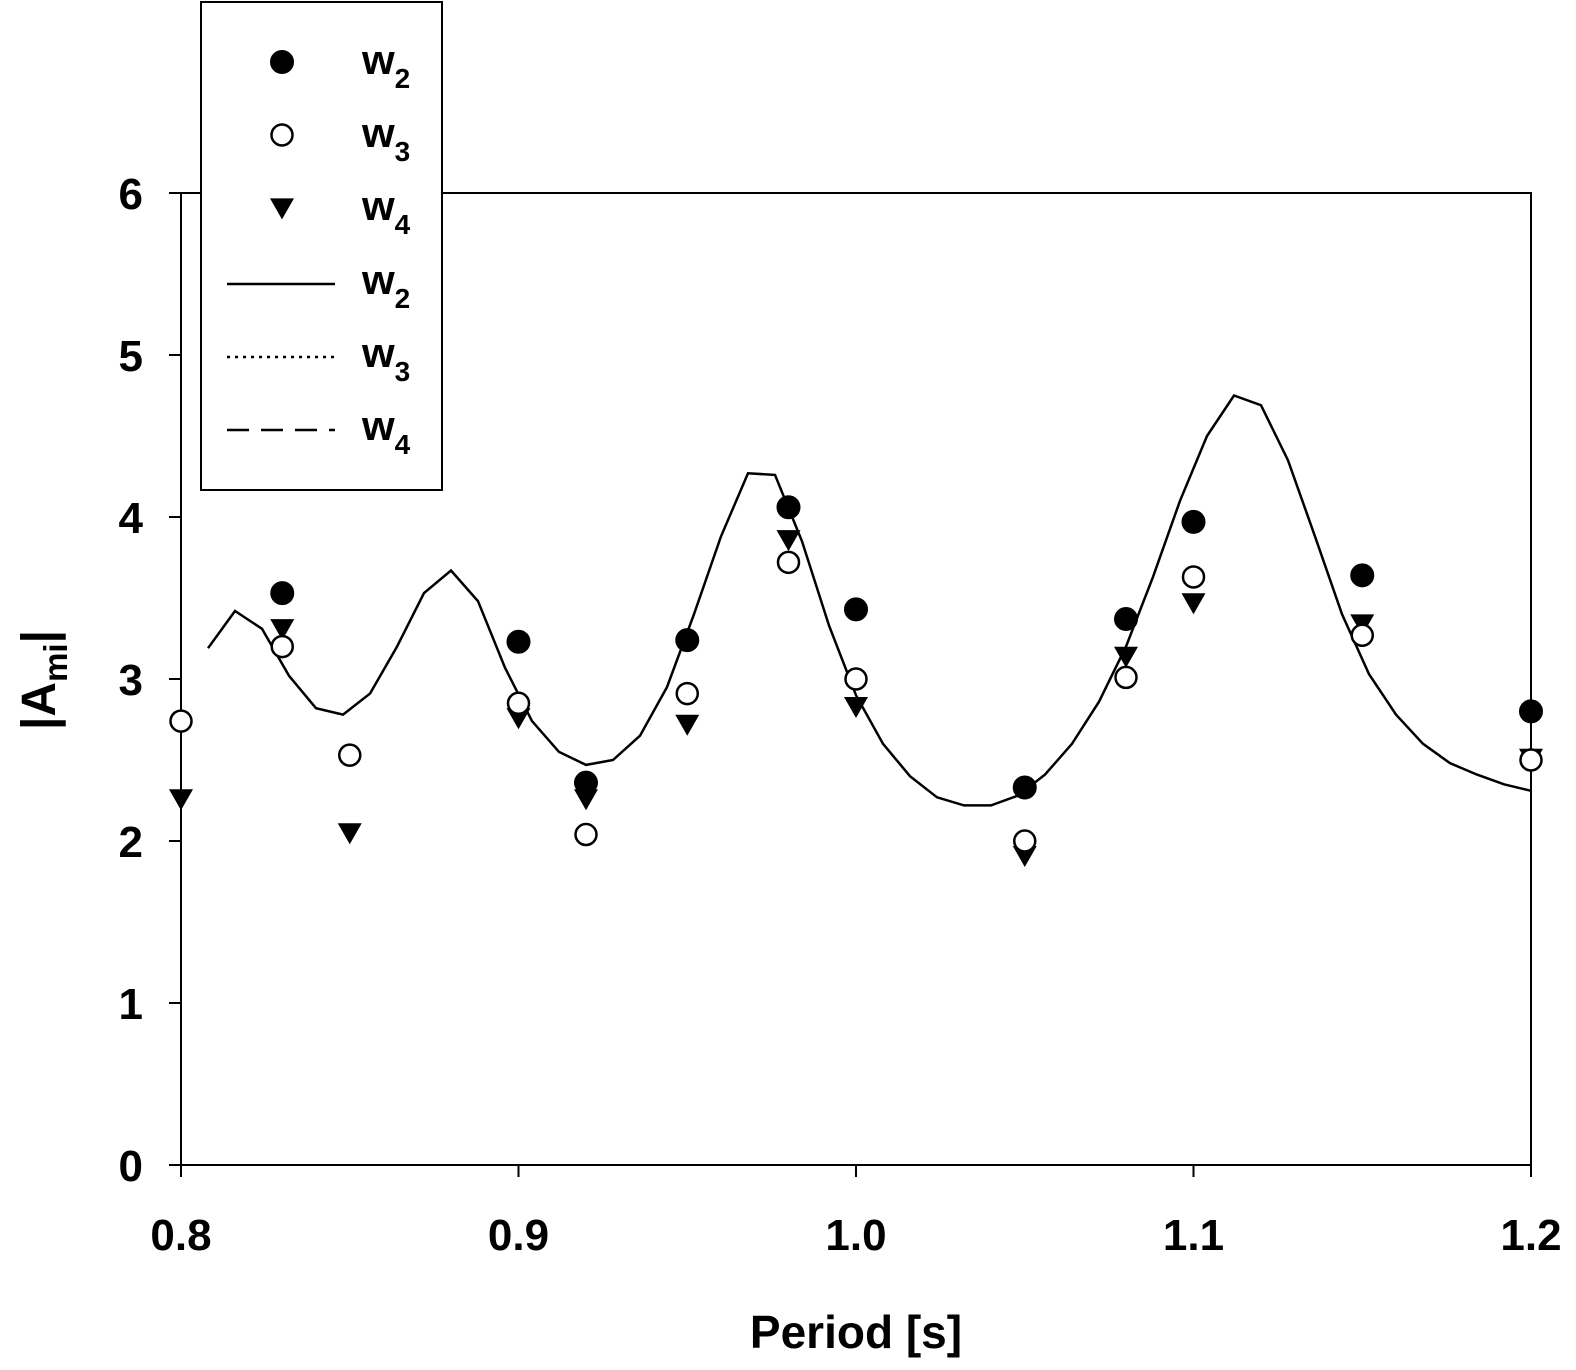 The image size is (1576, 1370). I want to click on x-axis-label: Period [s], so click(856, 1332).